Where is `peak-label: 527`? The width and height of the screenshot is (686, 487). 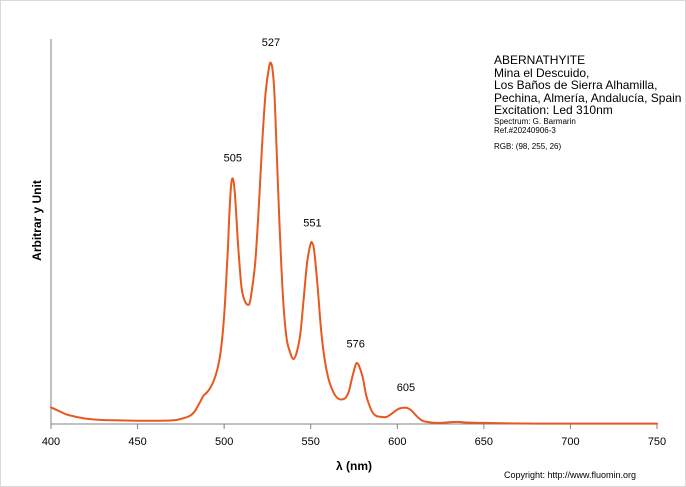 peak-label: 527 is located at coordinates (271, 43).